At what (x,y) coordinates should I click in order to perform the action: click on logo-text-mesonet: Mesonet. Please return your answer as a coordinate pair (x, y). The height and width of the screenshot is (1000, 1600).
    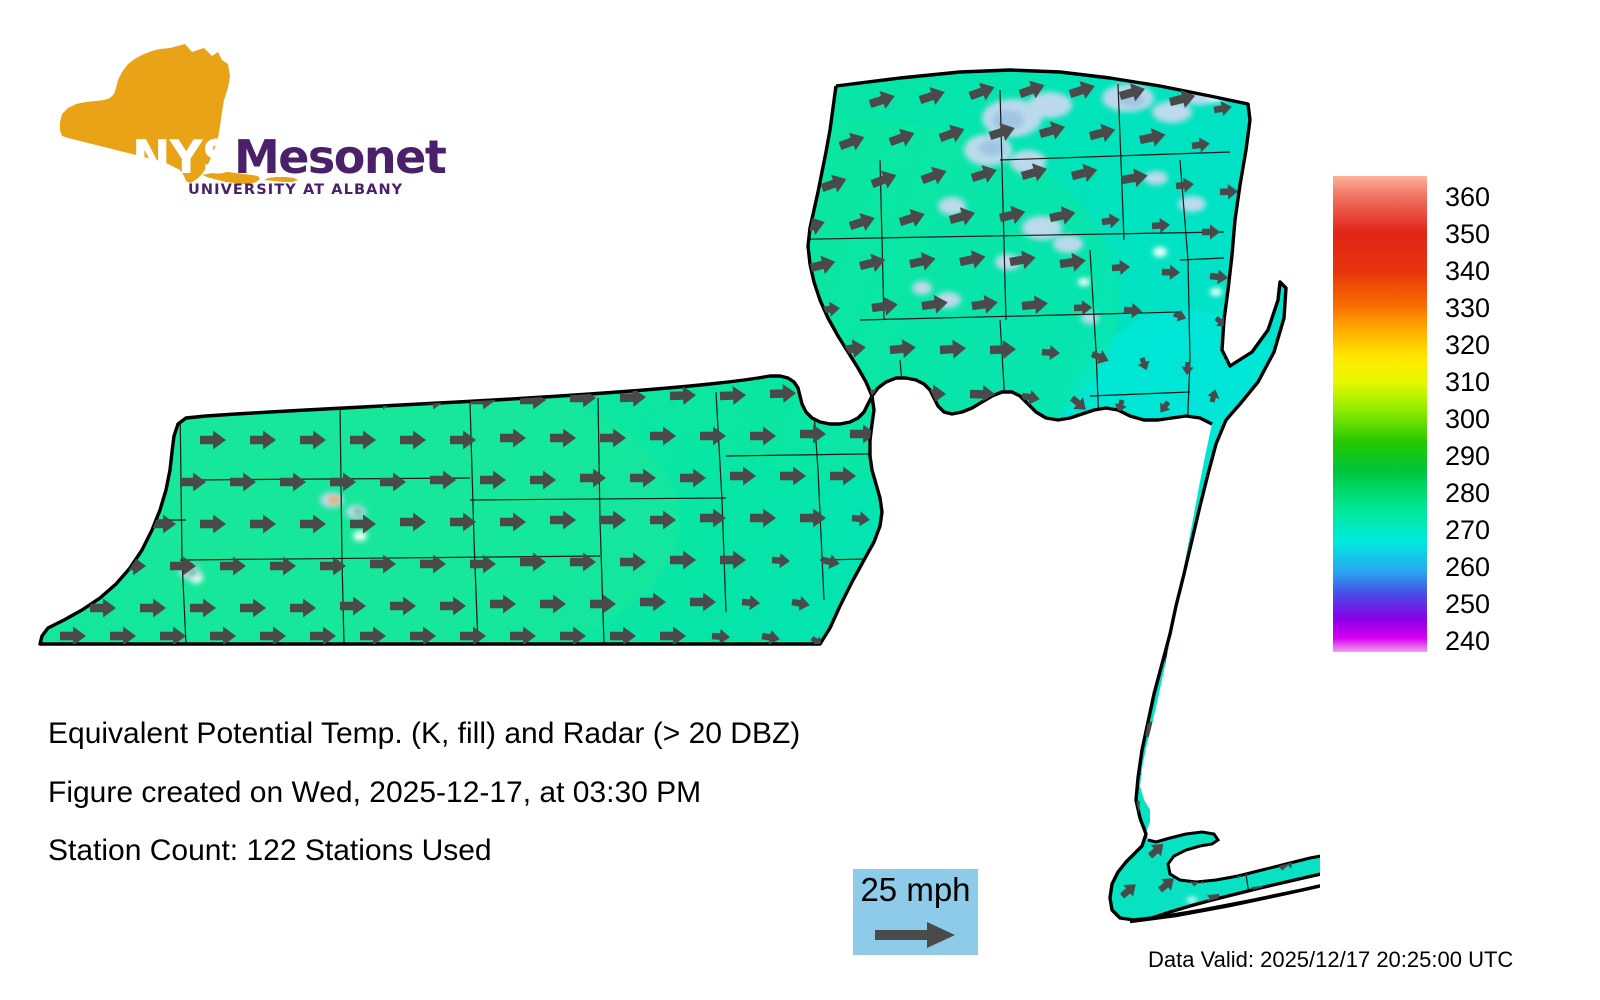
    Looking at the image, I should click on (340, 157).